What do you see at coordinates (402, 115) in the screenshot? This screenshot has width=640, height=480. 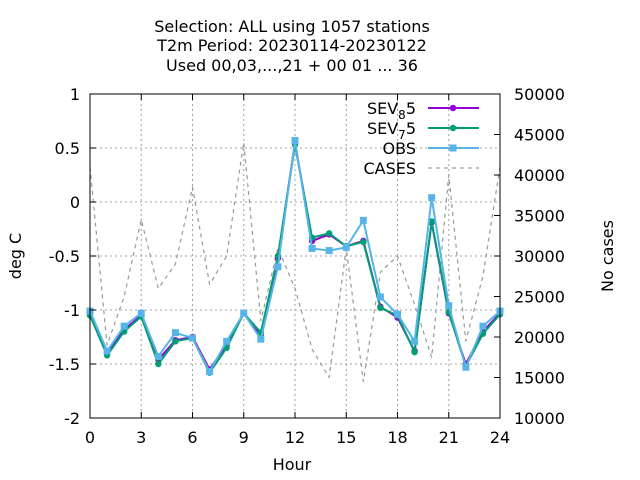 I see `legend-label-subscript: 8` at bounding box center [402, 115].